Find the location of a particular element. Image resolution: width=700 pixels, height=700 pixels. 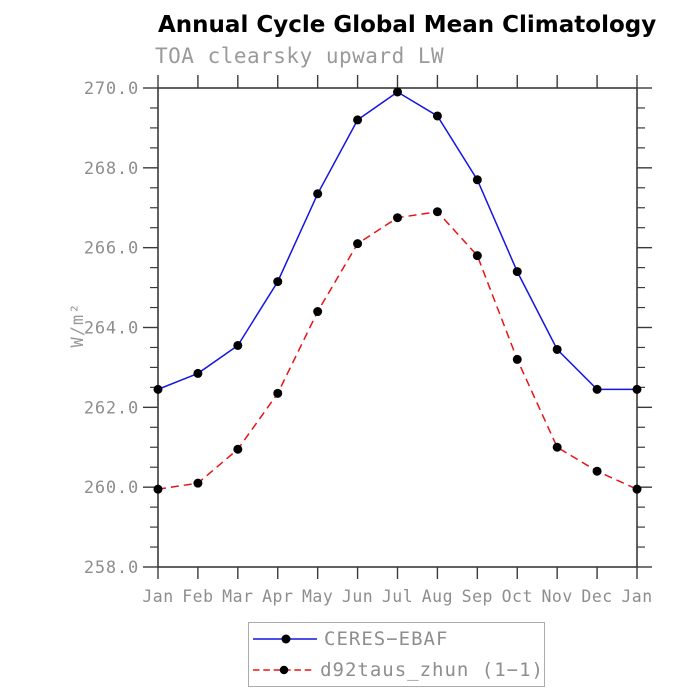

chart-subtitle: TOA clearsky upward LW is located at coordinates (300, 56).